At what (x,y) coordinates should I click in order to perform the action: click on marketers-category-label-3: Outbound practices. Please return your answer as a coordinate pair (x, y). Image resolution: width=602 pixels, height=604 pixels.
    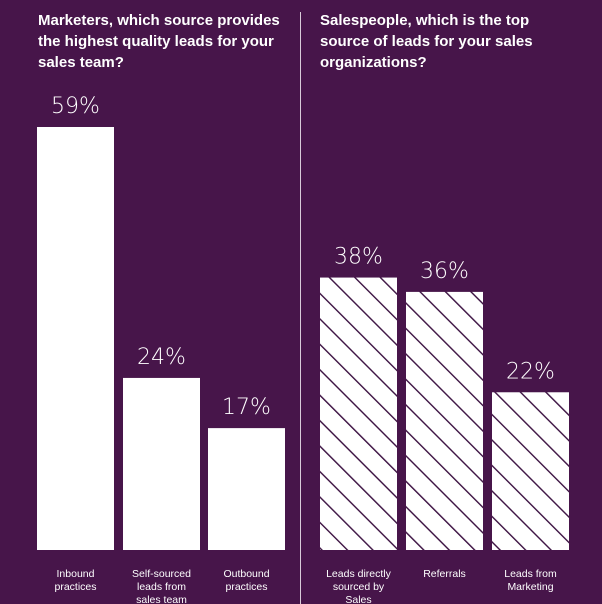
    Looking at the image, I should click on (246, 580).